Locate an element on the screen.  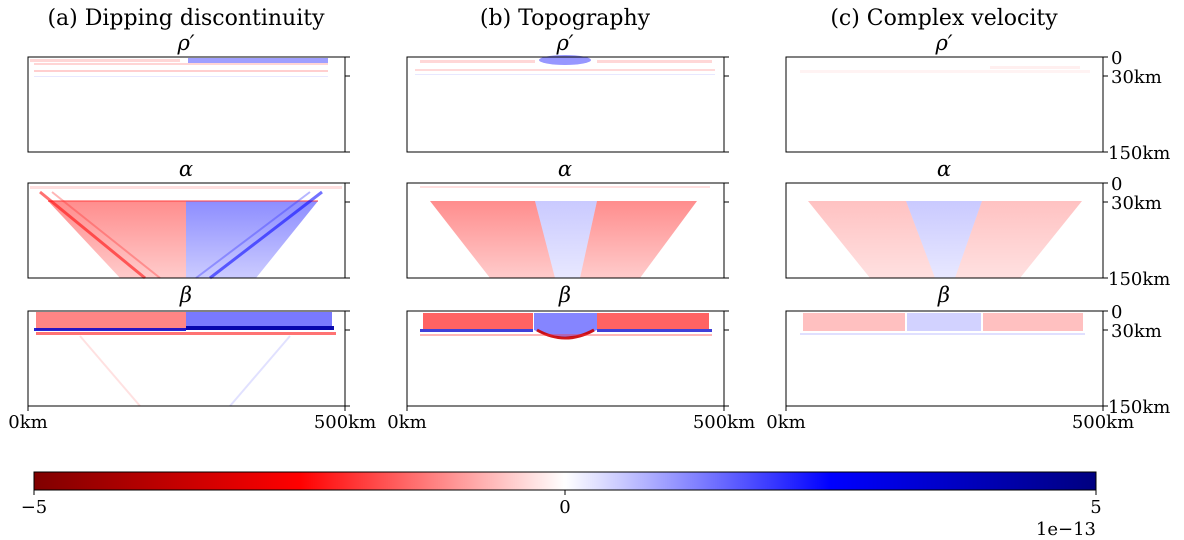
panel-frame-alpha-c is located at coordinates (944, 230).